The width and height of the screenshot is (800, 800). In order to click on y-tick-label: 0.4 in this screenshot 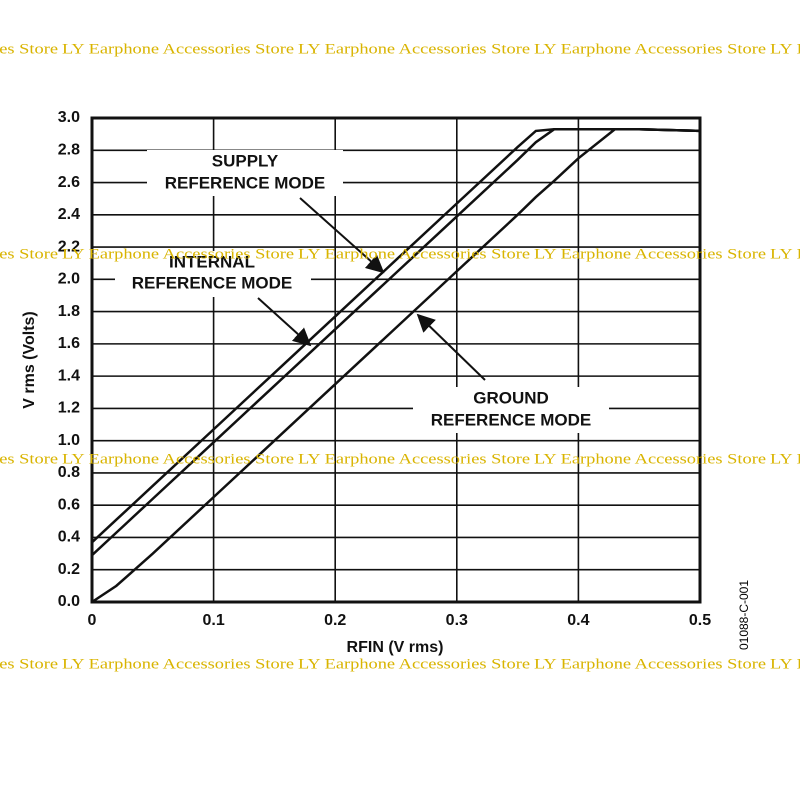, I will do `click(69, 537)`.